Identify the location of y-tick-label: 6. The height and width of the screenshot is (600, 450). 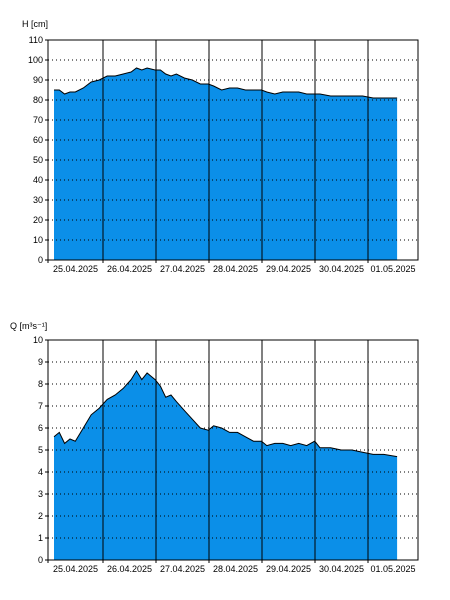
(40, 428).